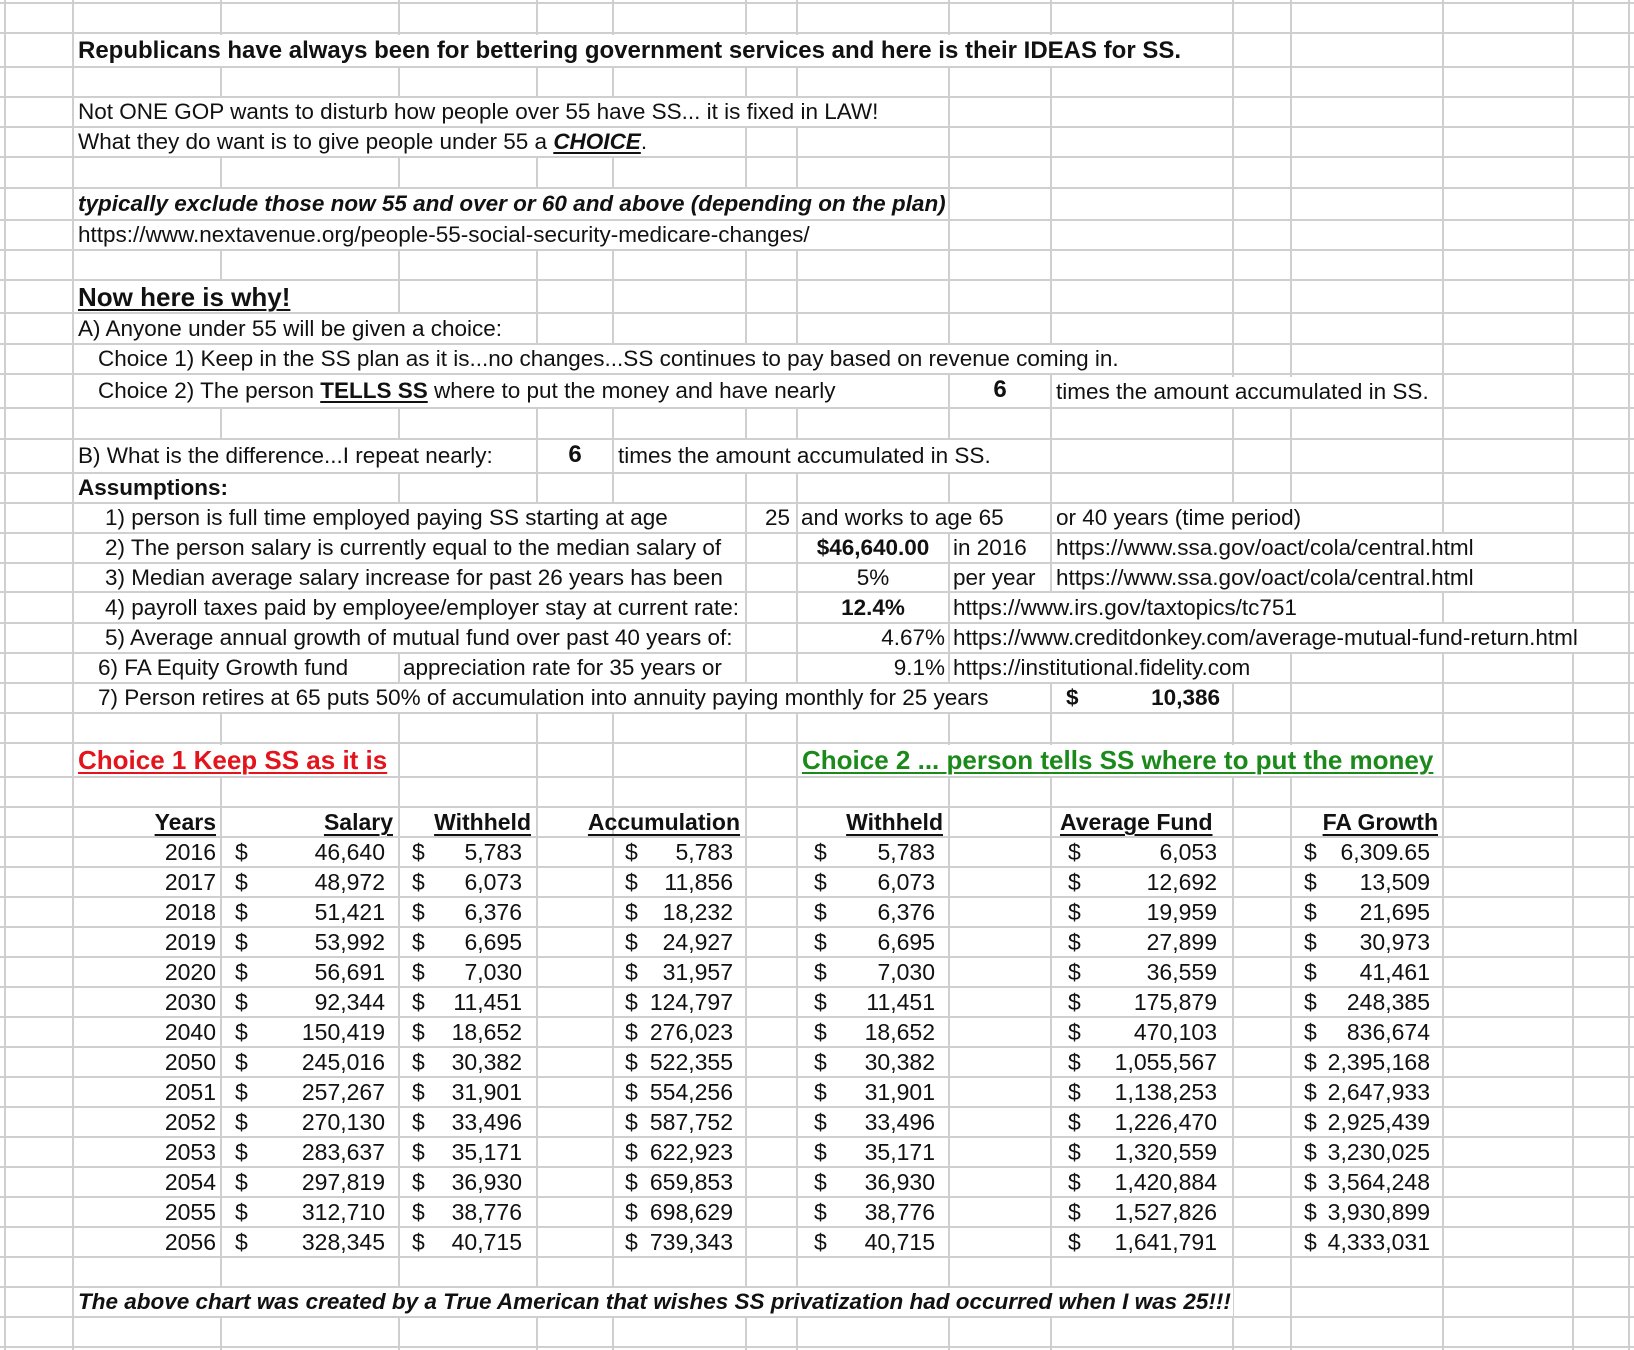  I want to click on intro-line-2-suffix: ., so click(644, 141).